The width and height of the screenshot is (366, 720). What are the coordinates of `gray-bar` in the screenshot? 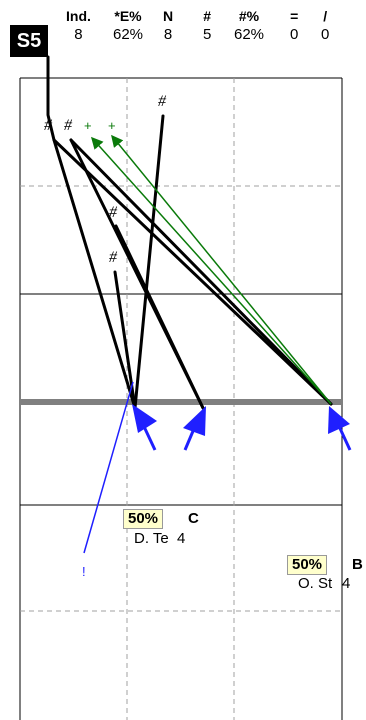 It's located at (181, 402).